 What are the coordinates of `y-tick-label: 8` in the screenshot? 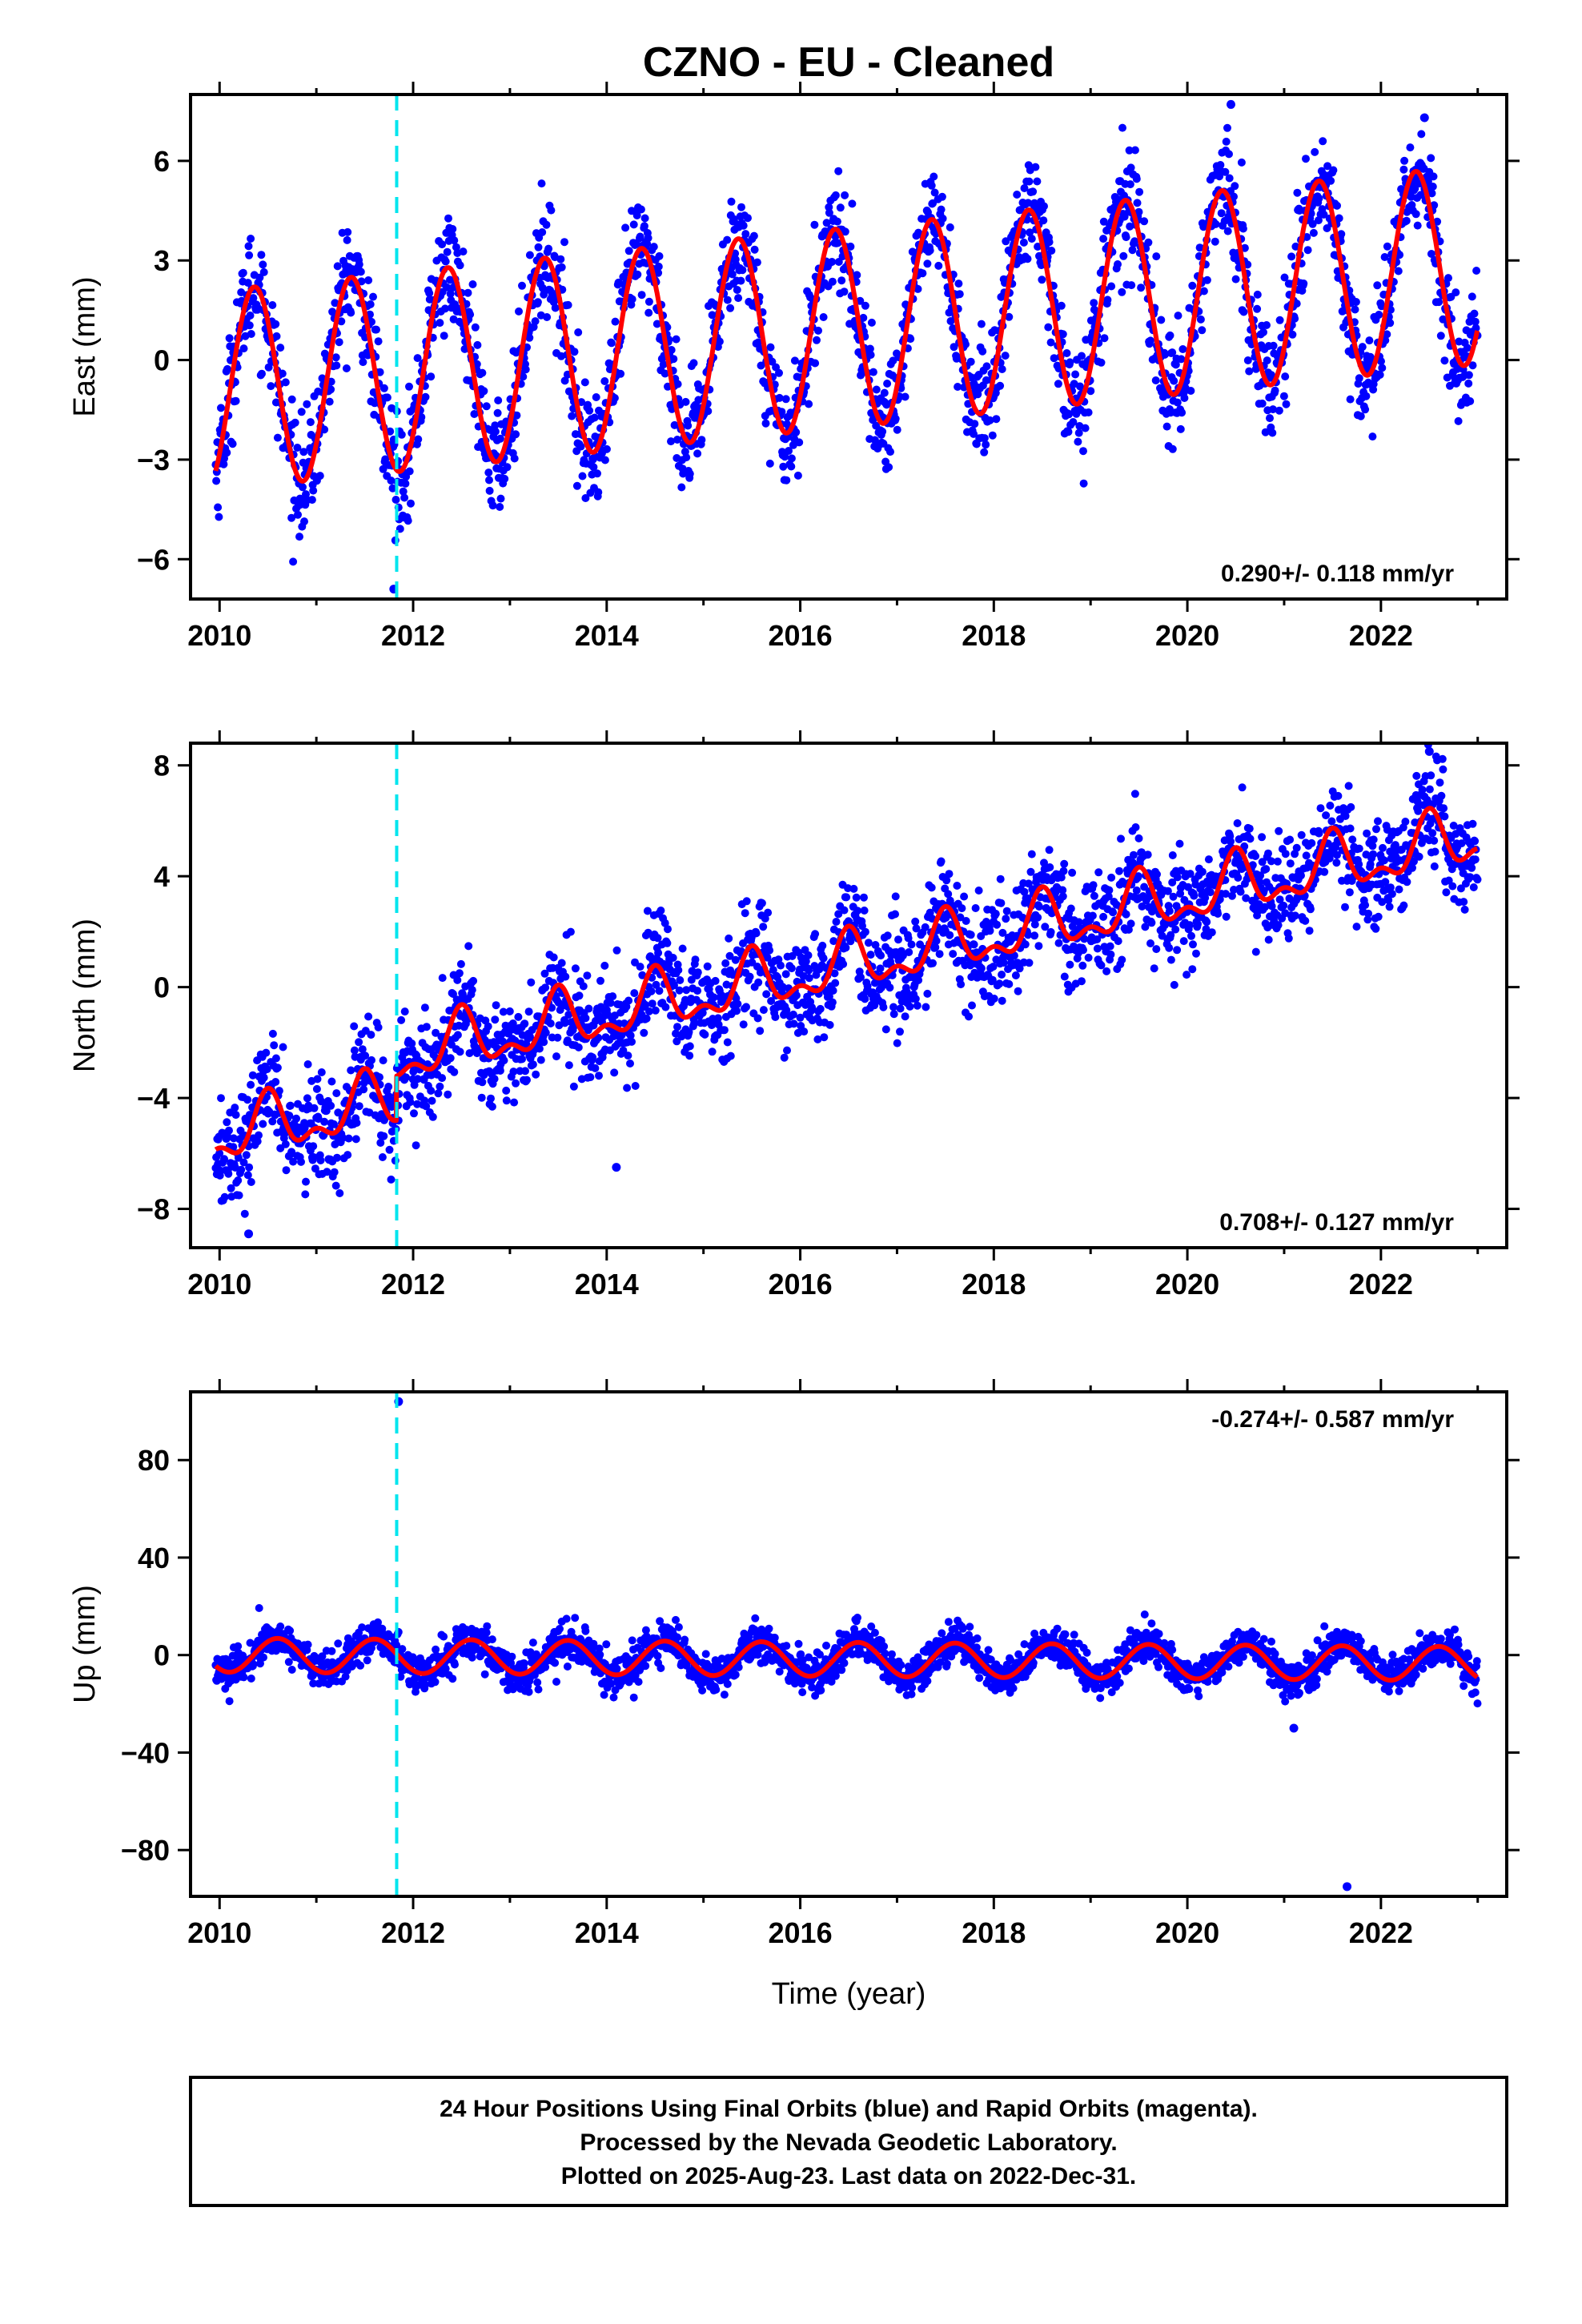 It's located at (162, 766).